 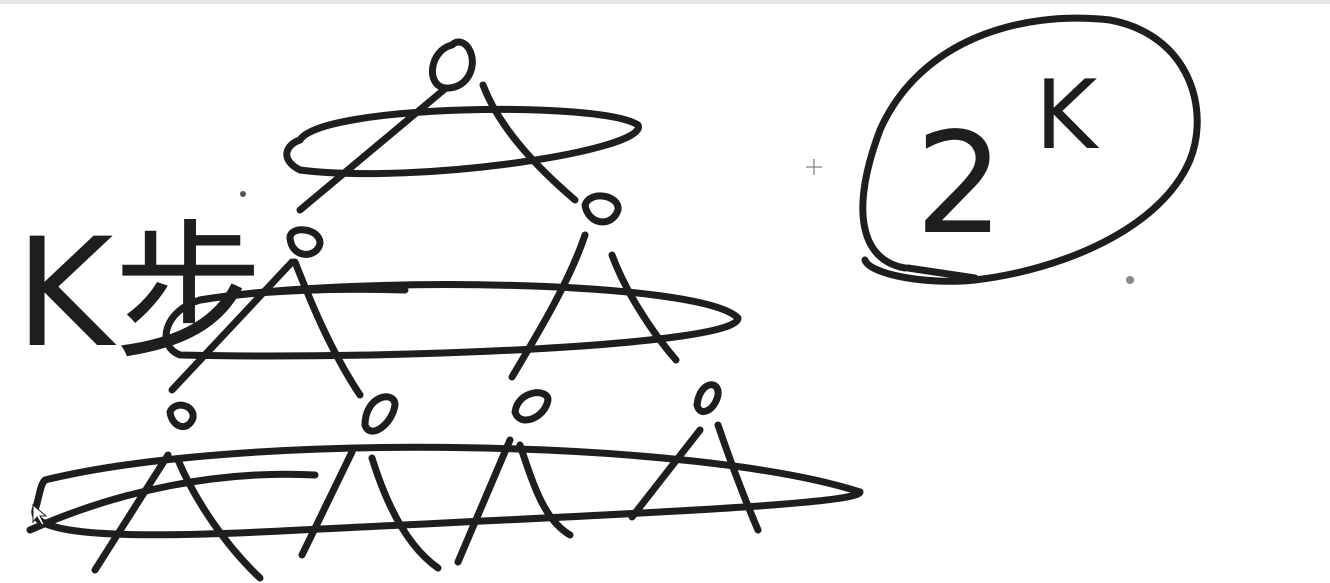 What do you see at coordinates (139, 294) in the screenshot?
I see `steps-label: K步` at bounding box center [139, 294].